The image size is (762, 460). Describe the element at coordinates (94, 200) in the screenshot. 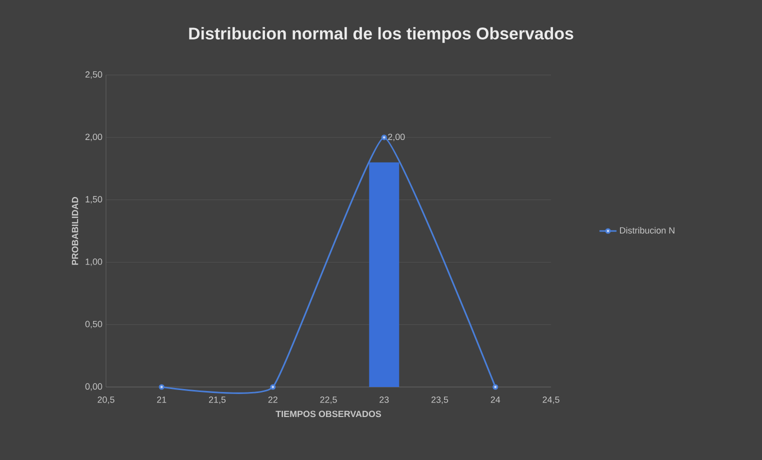

I see `y-tick-label: 1,50` at that location.